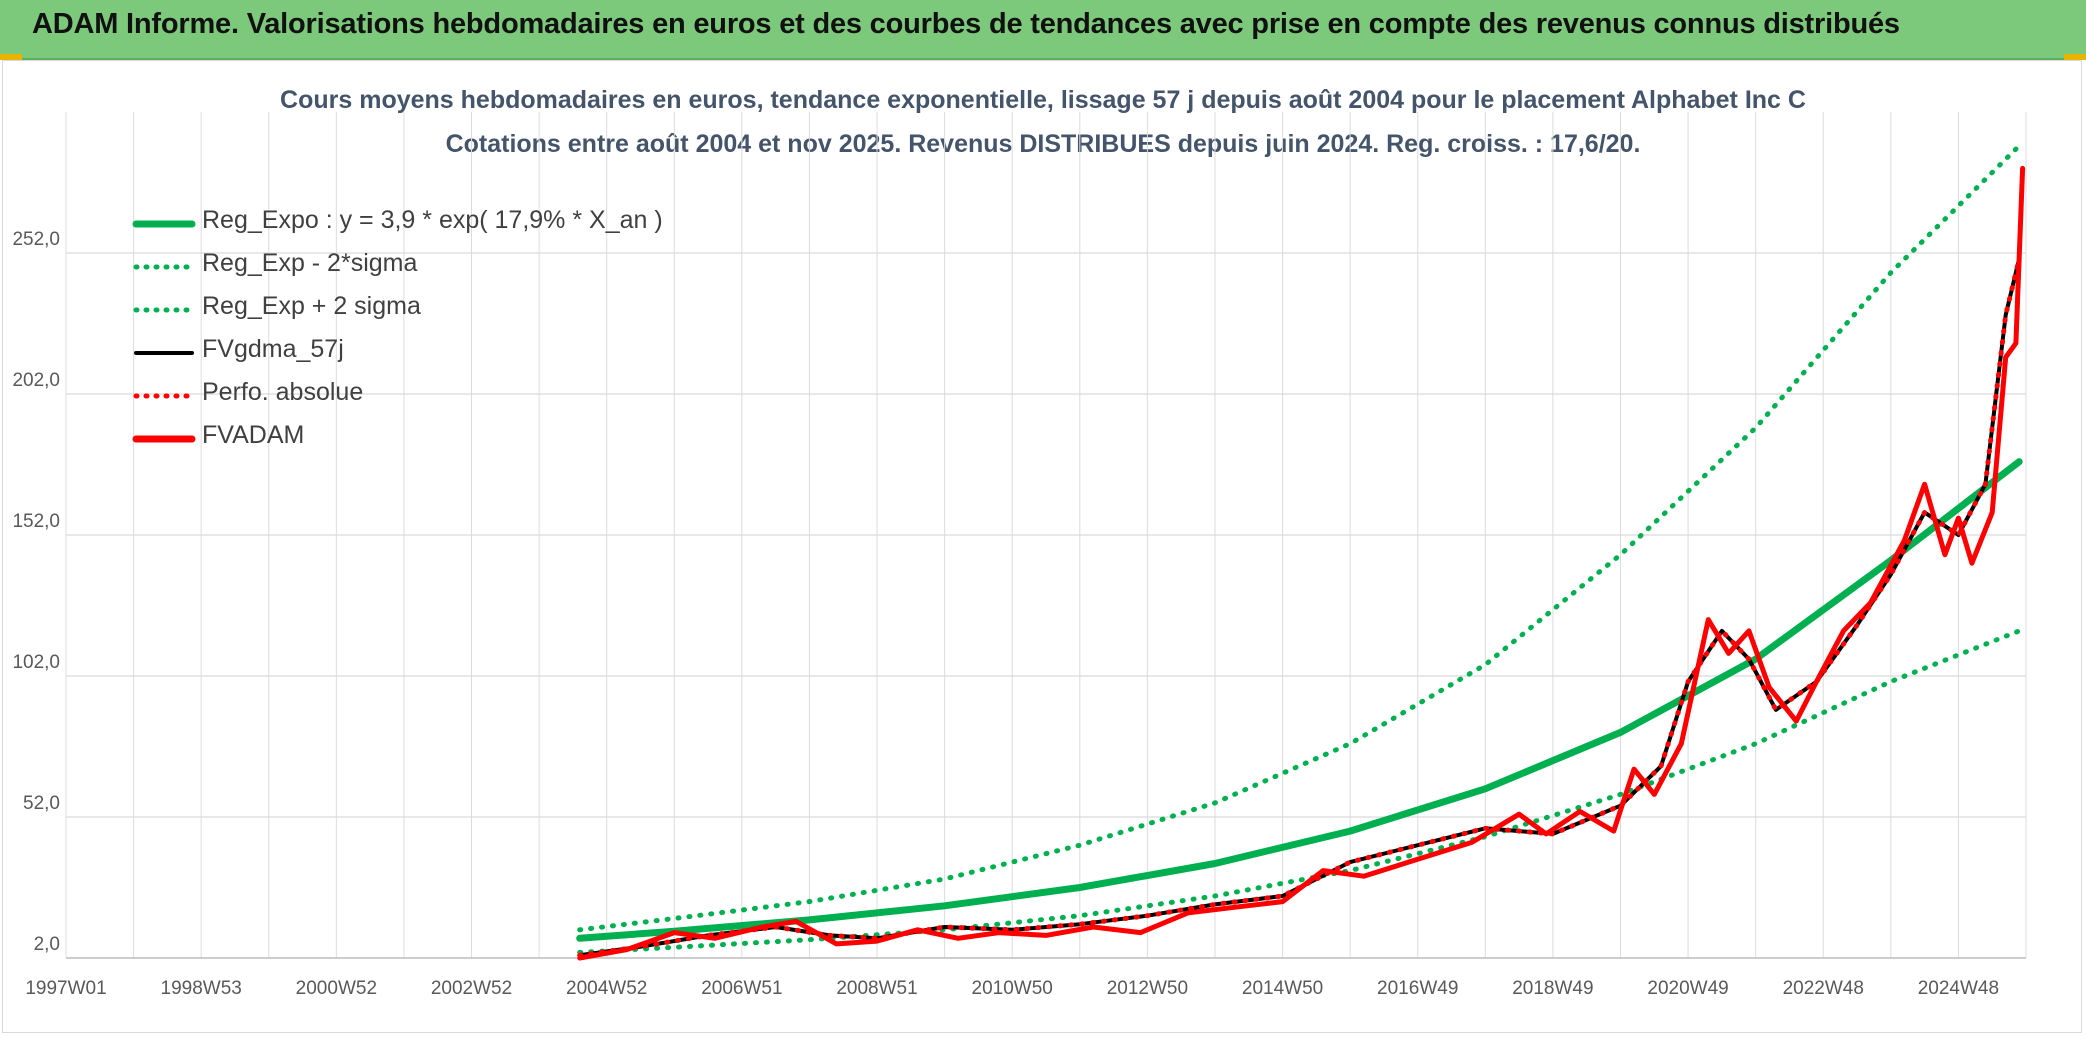  Describe the element at coordinates (36, 380) in the screenshot. I see `y-tick-label: 202,0` at that location.